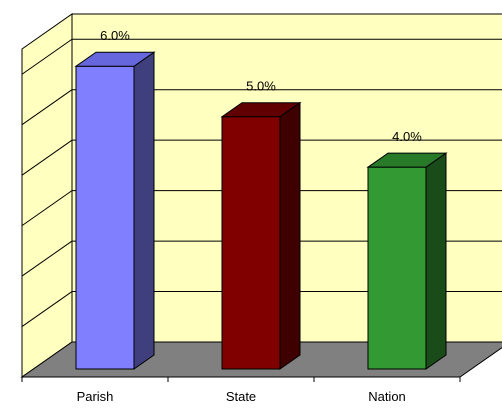 The height and width of the screenshot is (409, 502). What do you see at coordinates (241, 396) in the screenshot?
I see `category-label: State` at bounding box center [241, 396].